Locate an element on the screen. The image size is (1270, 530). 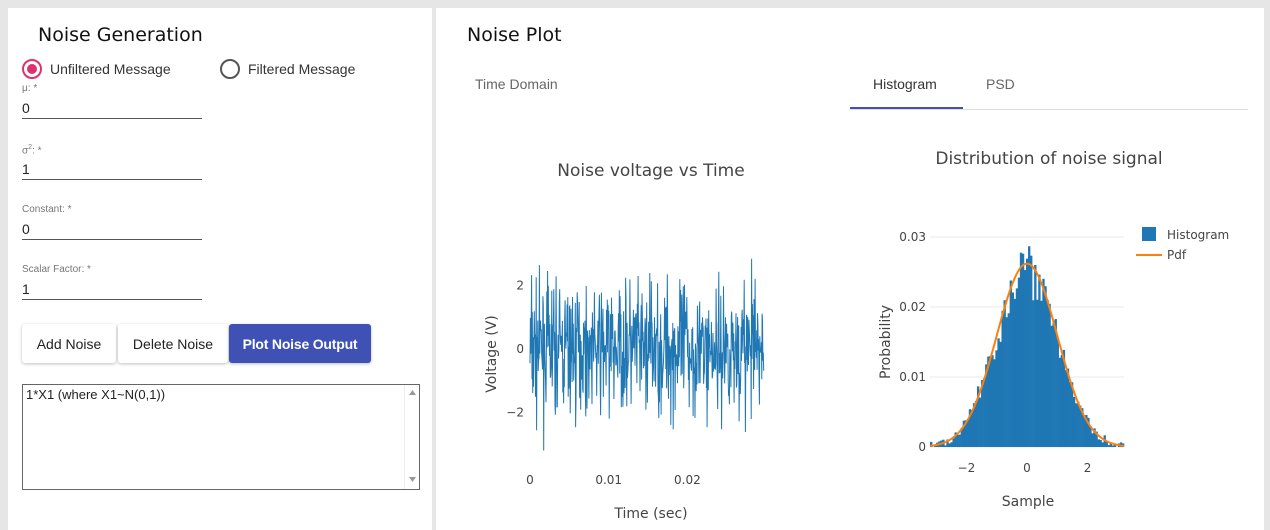
pdf-series-line is located at coordinates (1027, 354).